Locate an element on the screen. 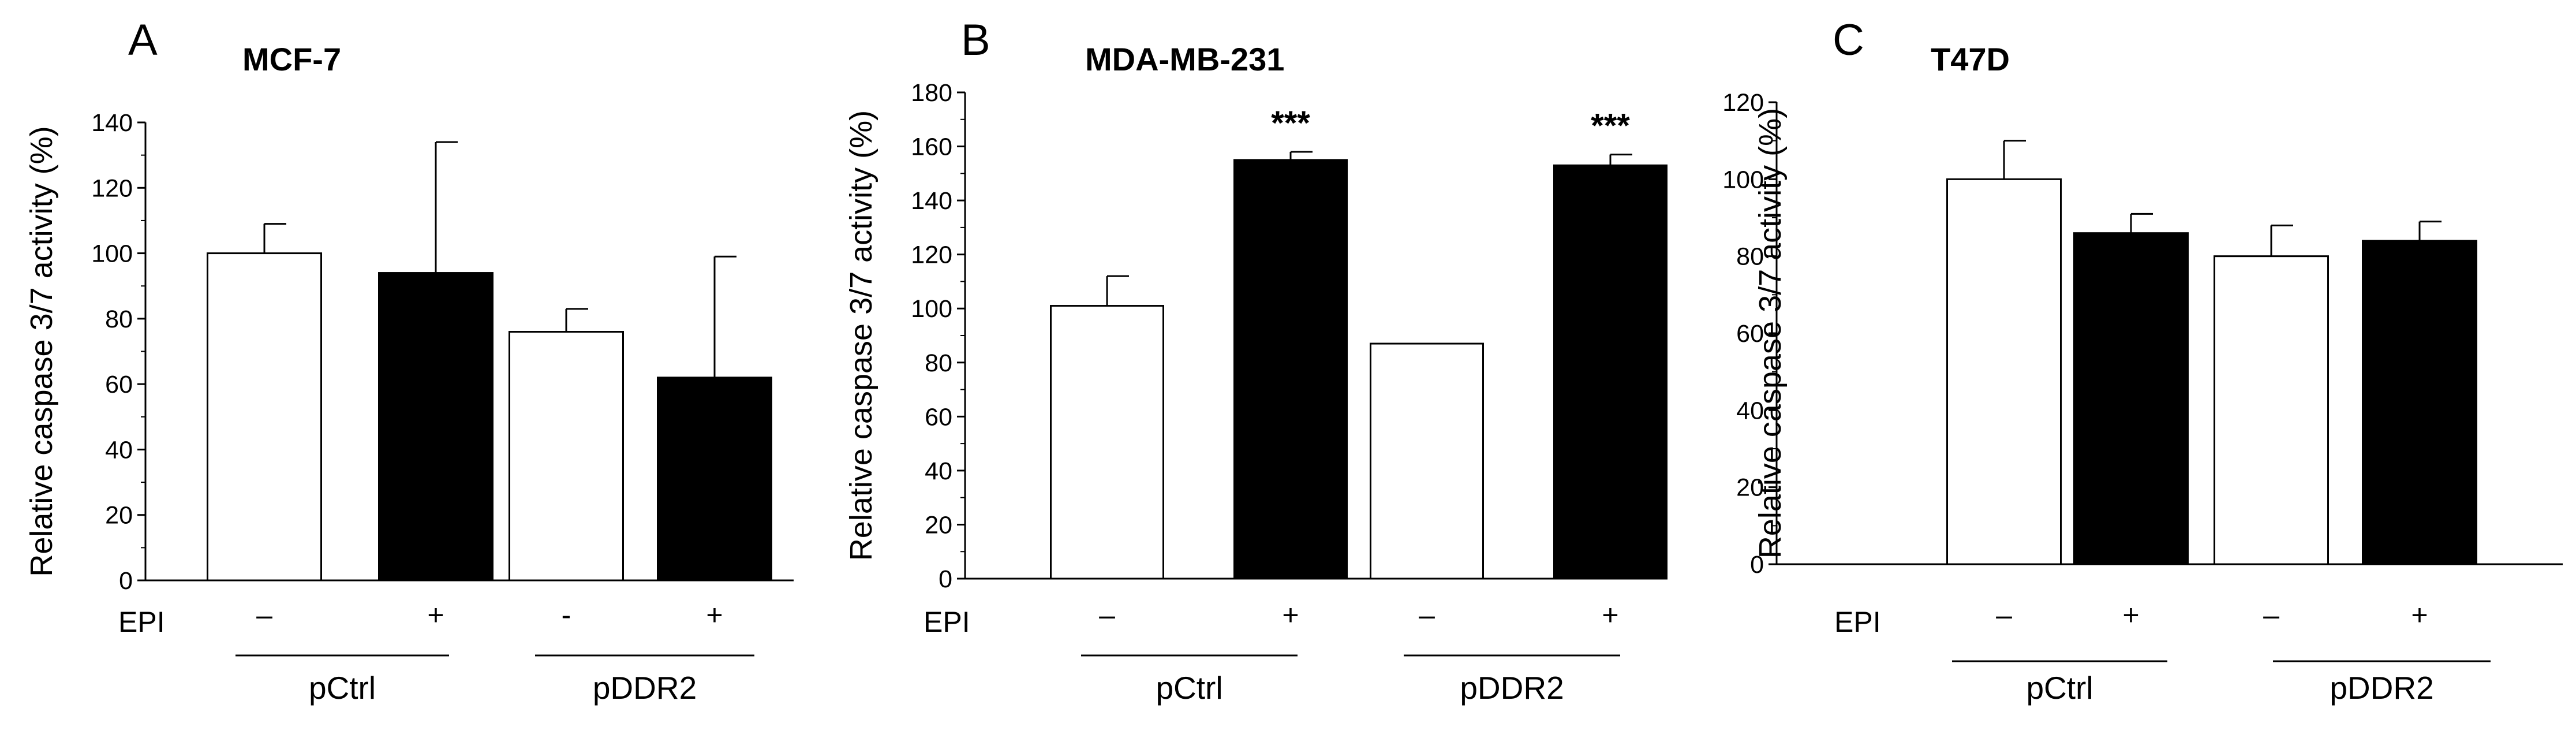  panel-letter: A is located at coordinates (143, 40).